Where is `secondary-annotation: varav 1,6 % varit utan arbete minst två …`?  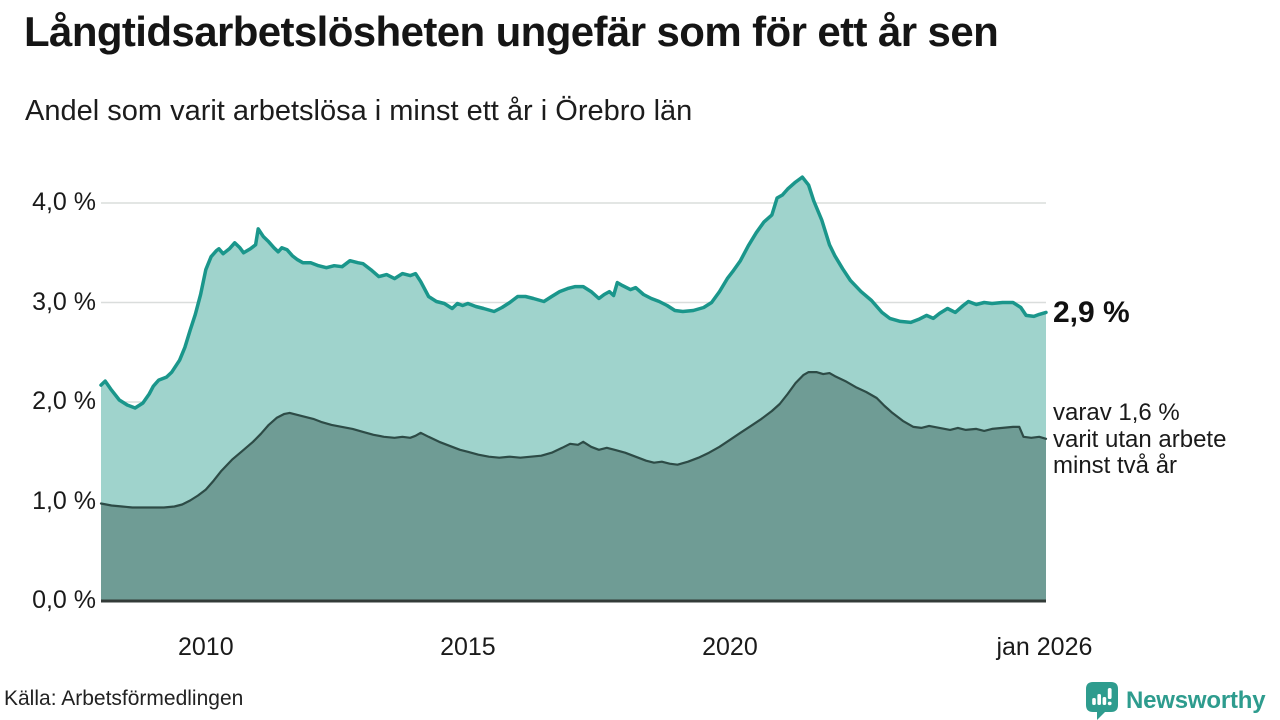
secondary-annotation: varav 1,6 % varit utan arbete minst två … is located at coordinates (1140, 439).